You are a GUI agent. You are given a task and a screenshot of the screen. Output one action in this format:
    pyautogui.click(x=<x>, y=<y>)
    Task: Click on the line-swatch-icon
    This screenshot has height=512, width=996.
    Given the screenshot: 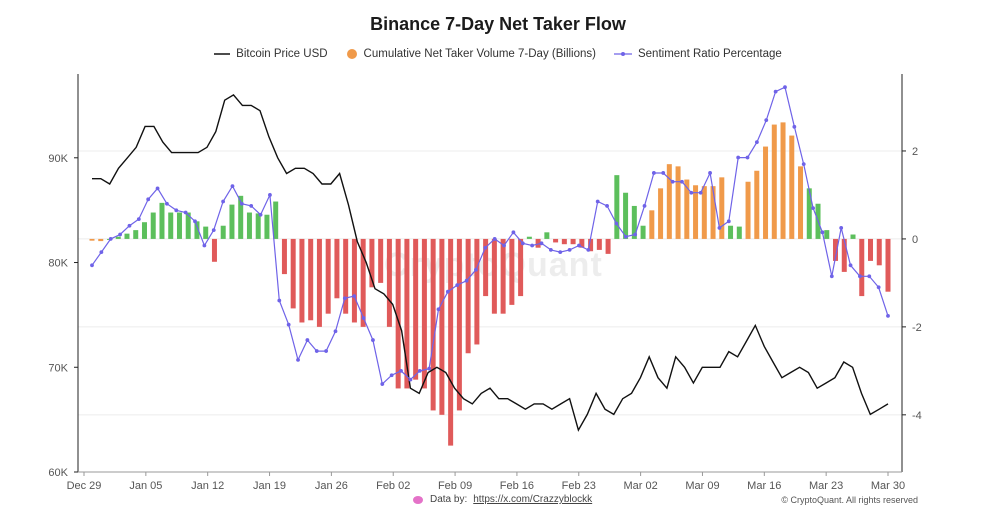 What is the action you would take?
    pyautogui.click(x=222, y=54)
    